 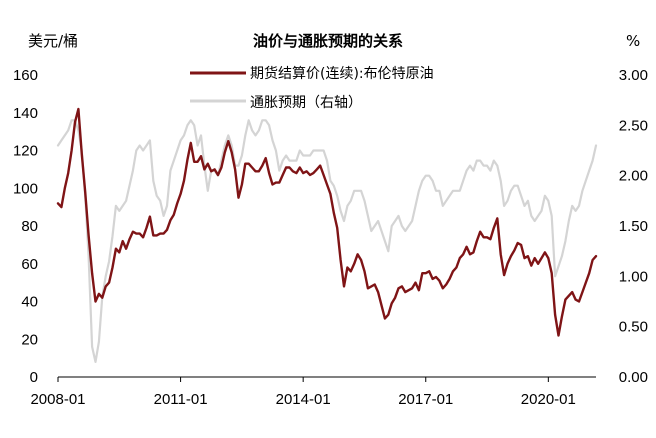 I want to click on left-tick-label: 80, so click(x=29, y=226).